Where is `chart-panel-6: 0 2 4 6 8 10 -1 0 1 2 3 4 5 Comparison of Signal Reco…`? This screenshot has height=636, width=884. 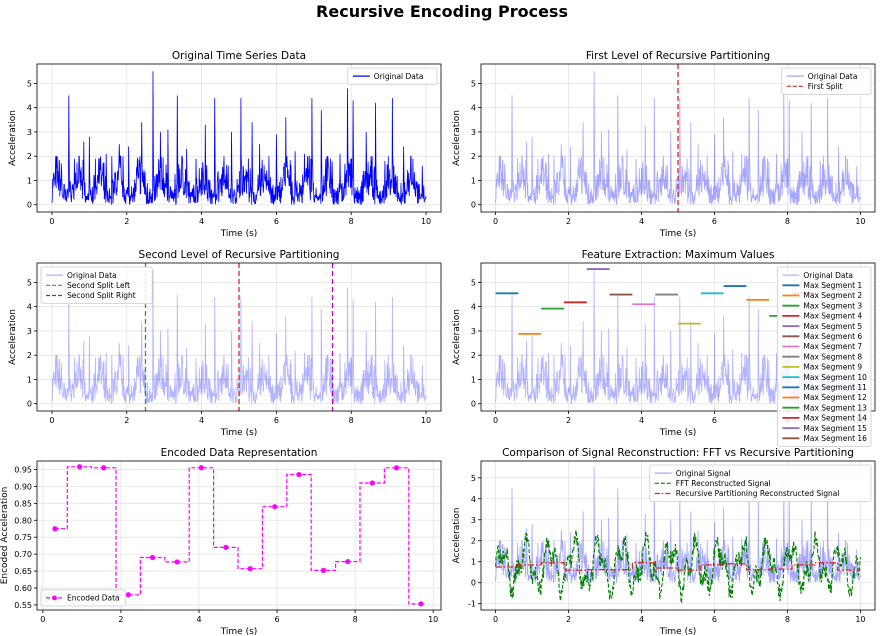
chart-panel-6: 0 2 4 6 8 10 -1 0 1 2 3 4 5 Comparison of Signal Reco… is located at coordinates (664, 541).